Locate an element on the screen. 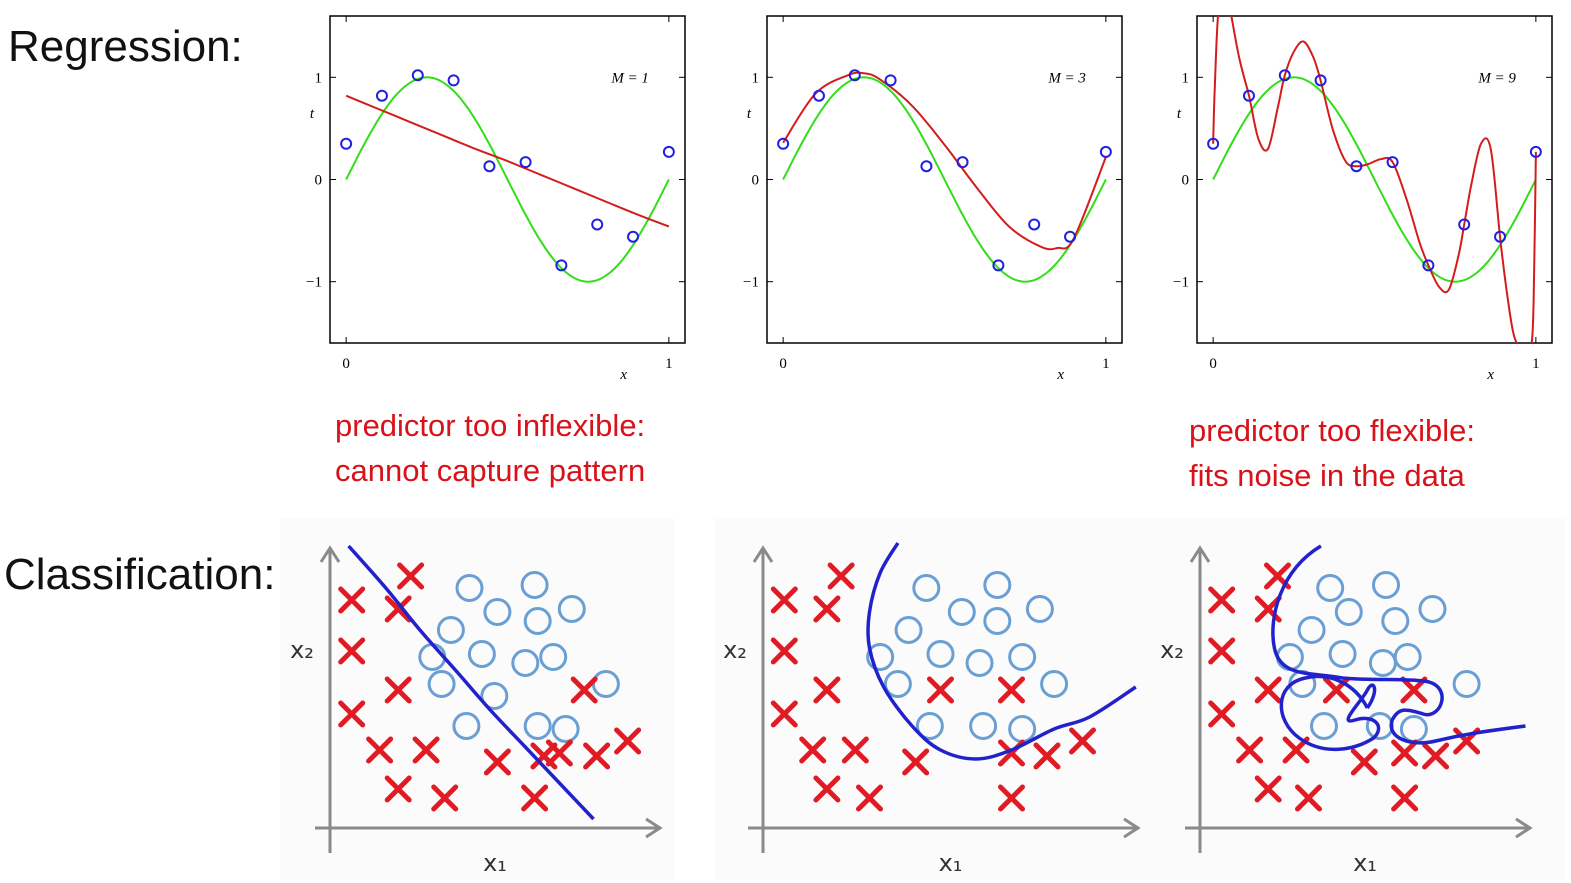  flexible-note-line-2: fits noise in the data is located at coordinates (1327, 475).